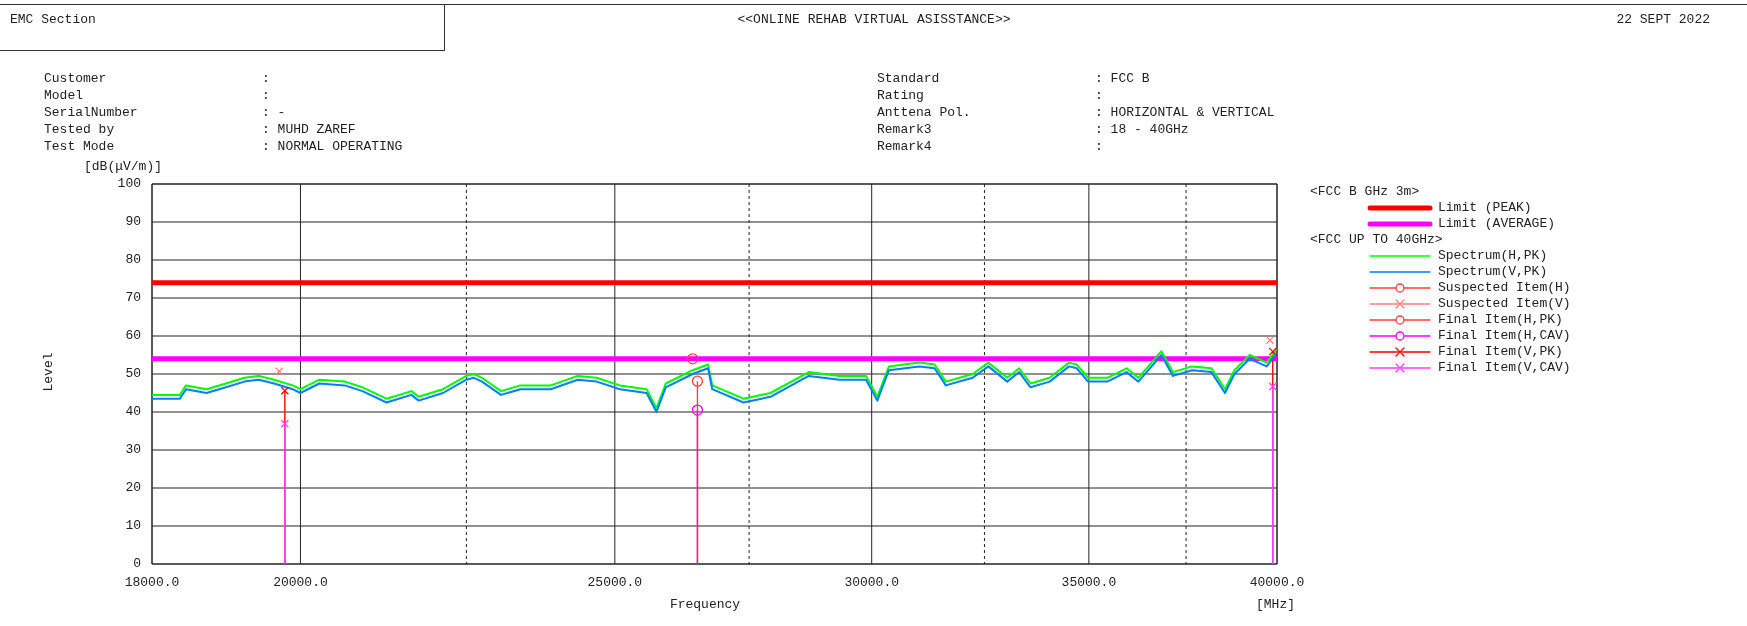 This screenshot has width=1747, height=626. What do you see at coordinates (904, 146) in the screenshot?
I see `text: Remark4` at bounding box center [904, 146].